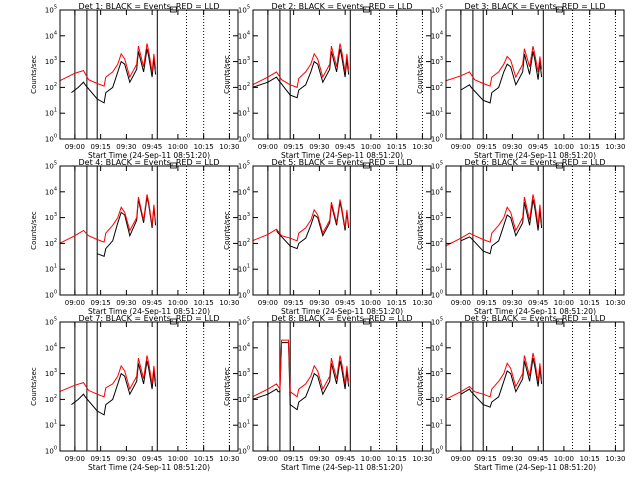 The width and height of the screenshot is (640, 485). What do you see at coordinates (149, 6) in the screenshot?
I see `panel-title: Det 1: BLACK = Events, RED = LLD` at bounding box center [149, 6].